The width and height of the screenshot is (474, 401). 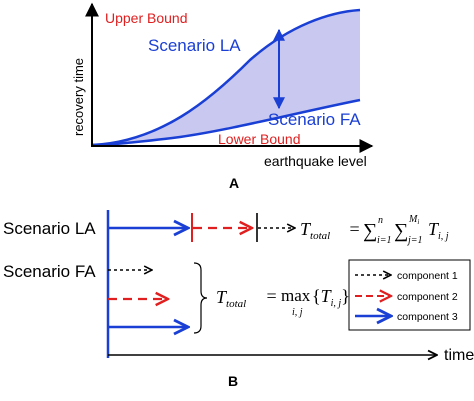 I want to click on y-axis-label: recovery time, so click(x=78, y=97).